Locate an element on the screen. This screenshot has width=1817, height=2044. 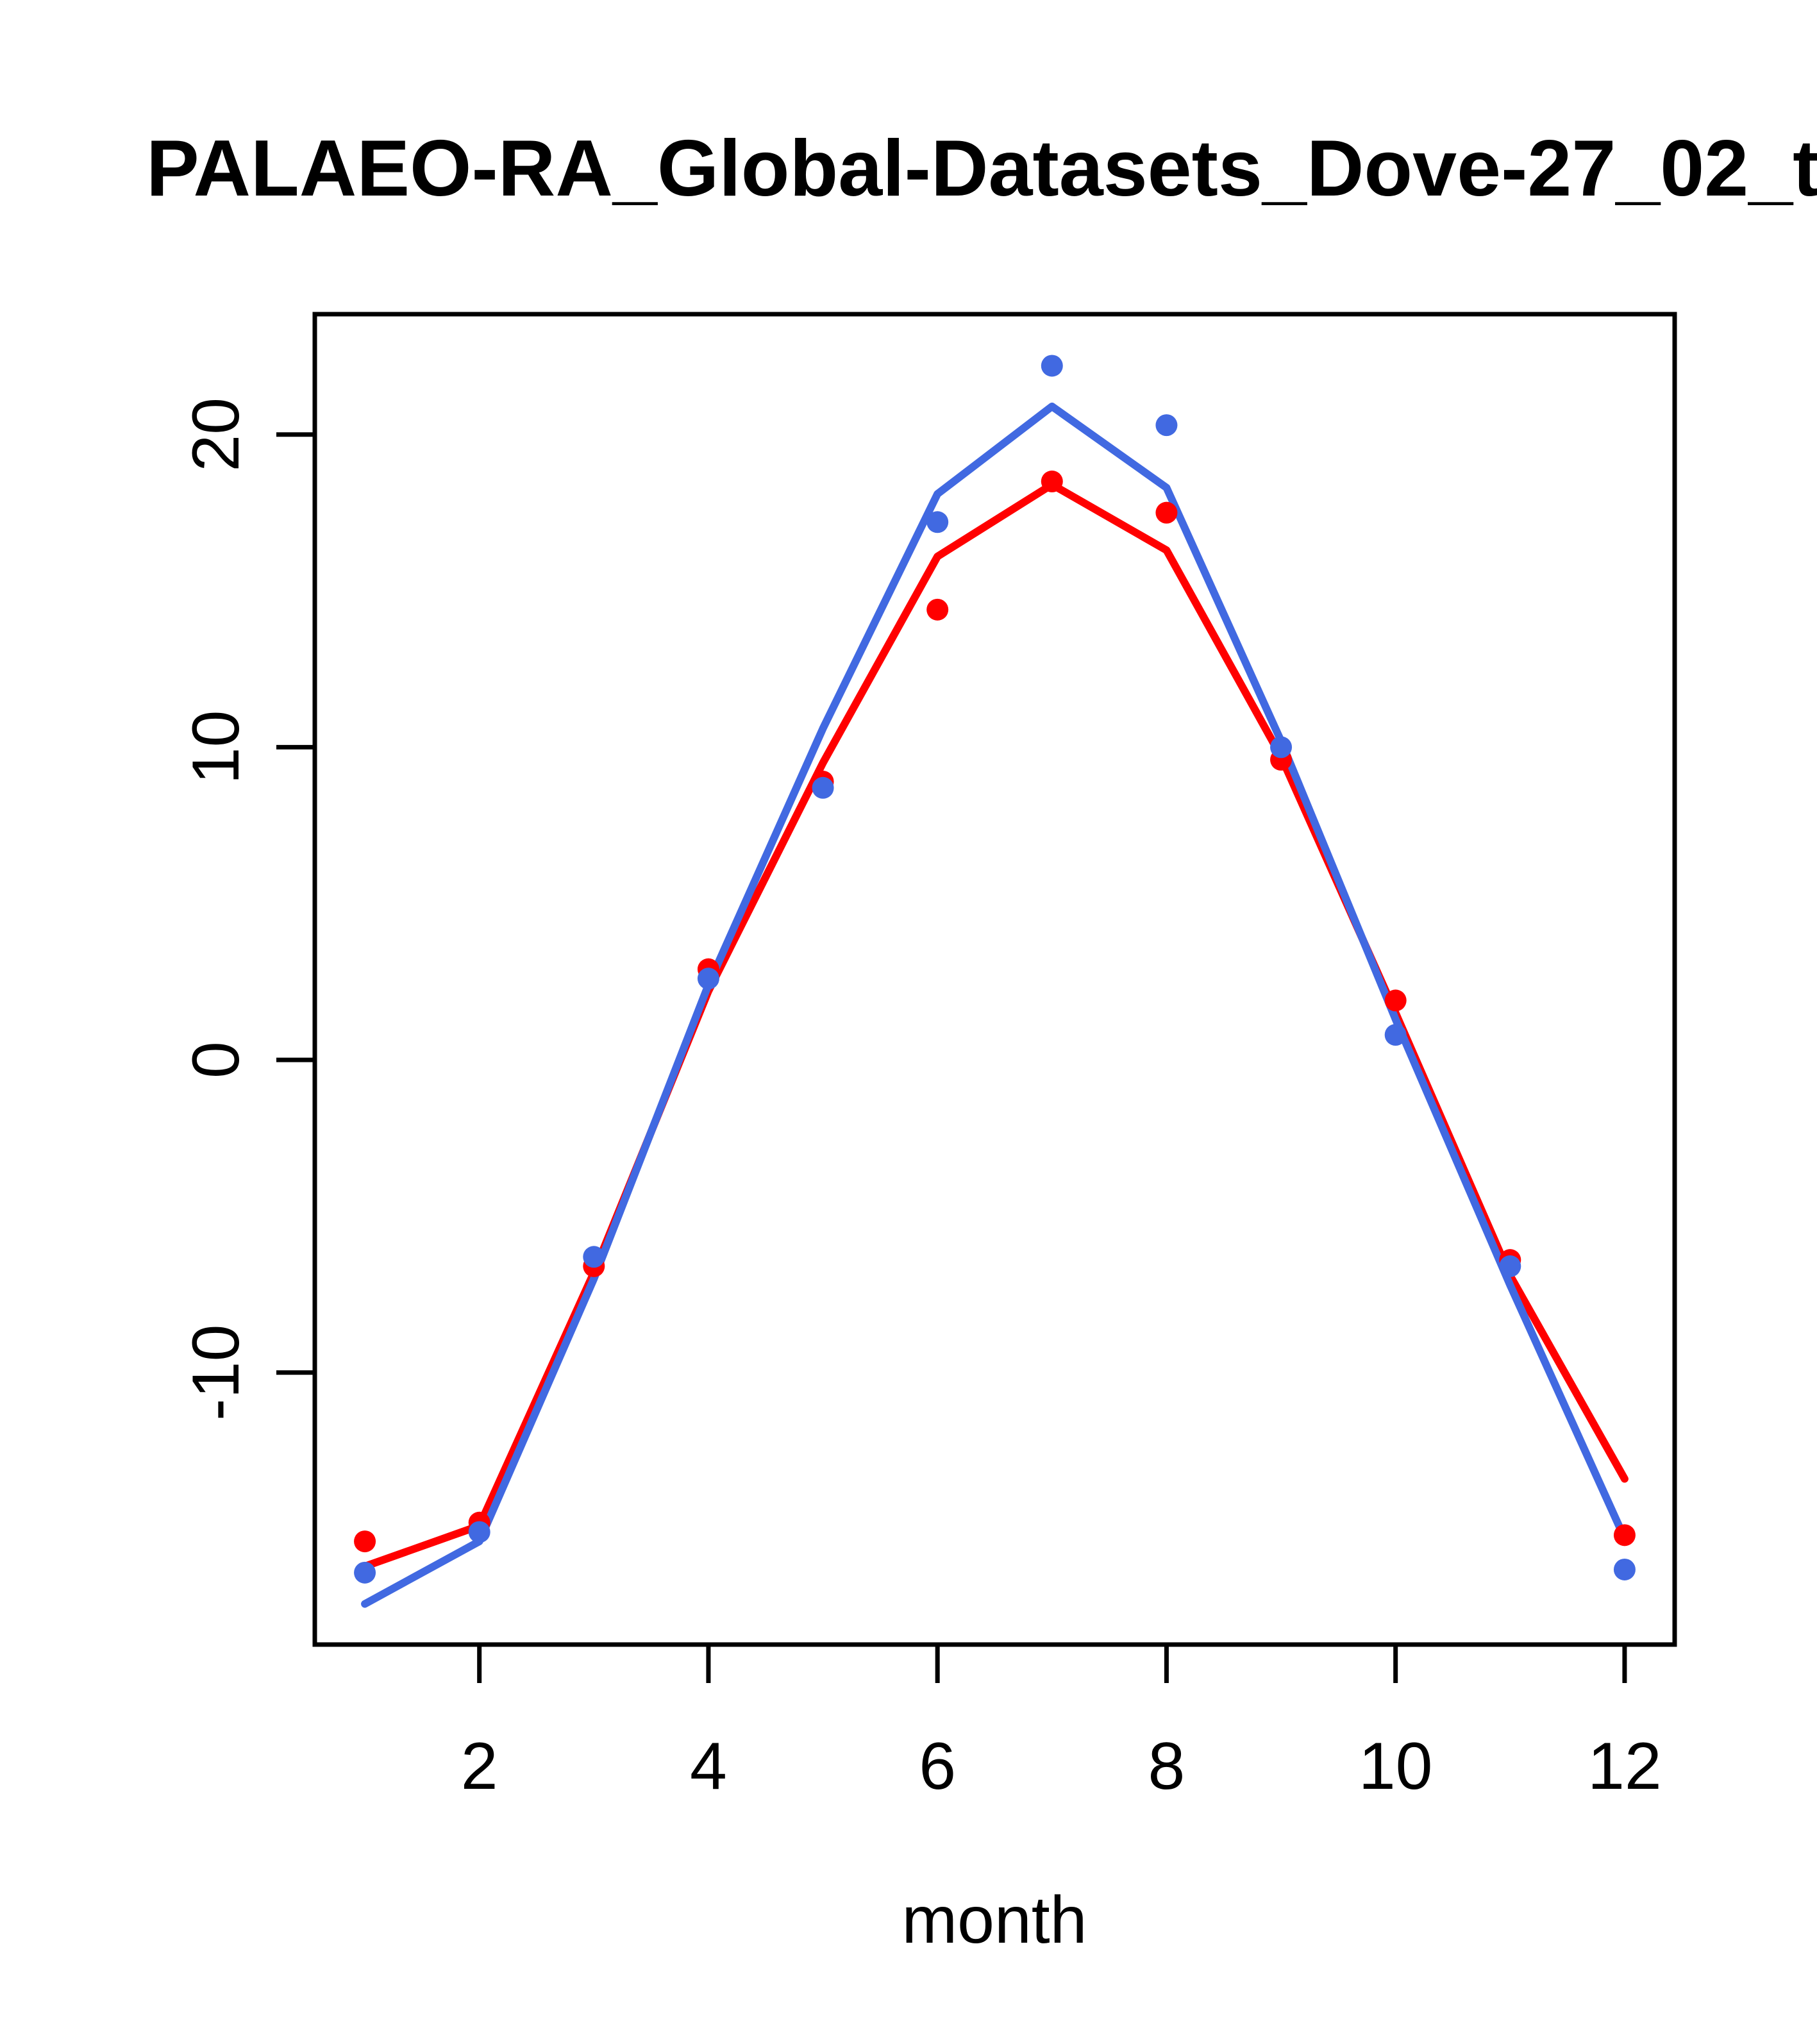
x-tick-label: 2 is located at coordinates (480, 1766).